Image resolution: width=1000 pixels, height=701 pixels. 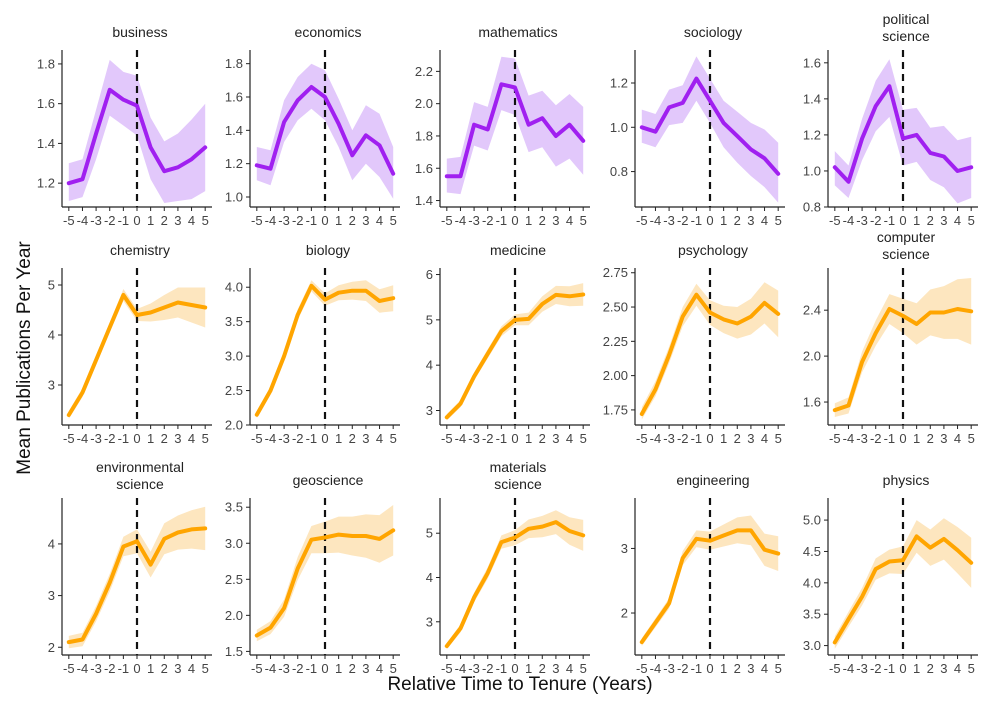 I want to click on y-tick-label: 4.5, so click(x=812, y=551).